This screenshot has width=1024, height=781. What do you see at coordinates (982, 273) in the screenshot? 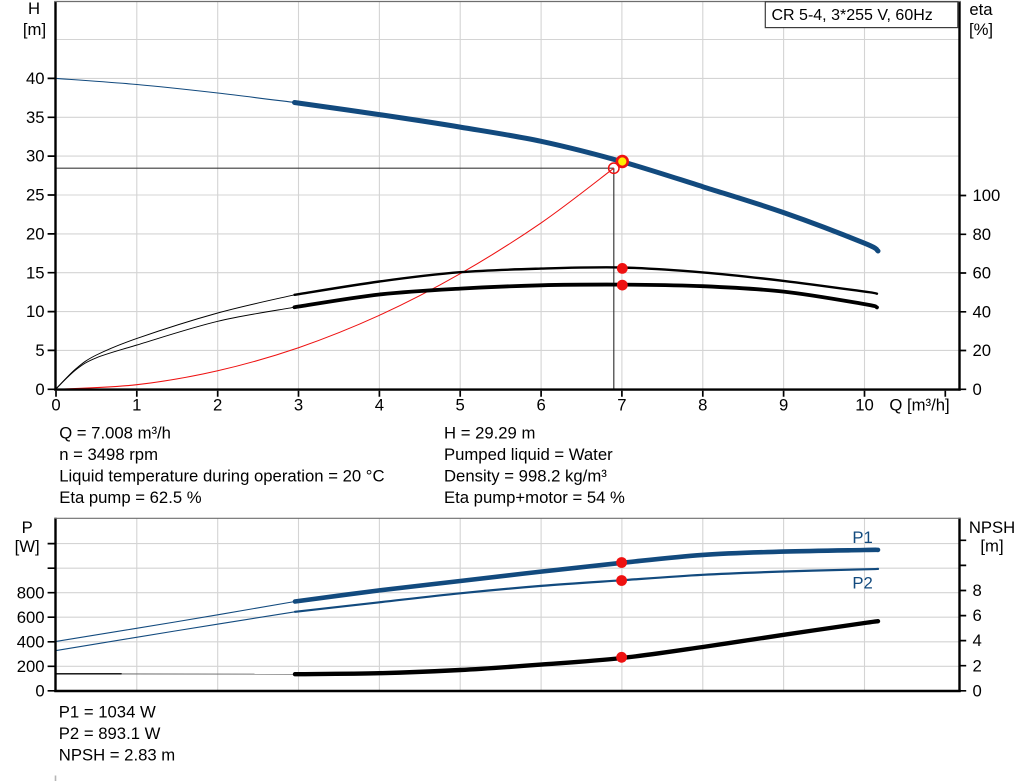
I see `svg-text: 60` at bounding box center [982, 273].